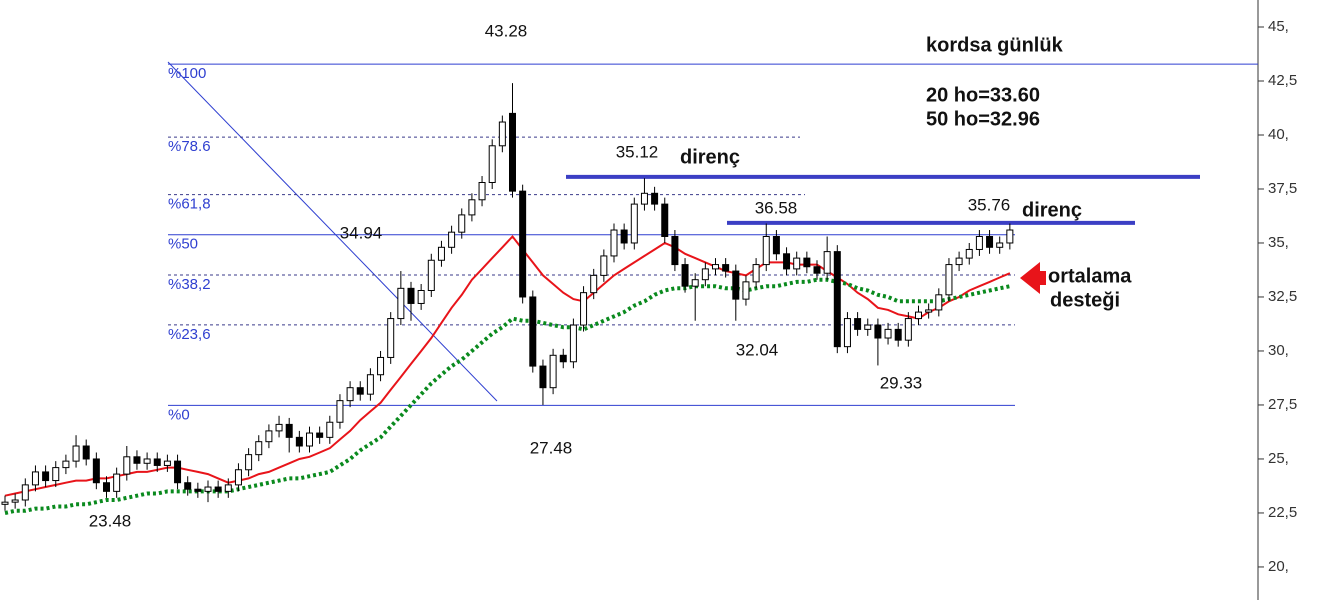 This screenshot has height=600, width=1322. Describe the element at coordinates (710, 157) in the screenshot. I see `resistance-label: direnç` at that location.